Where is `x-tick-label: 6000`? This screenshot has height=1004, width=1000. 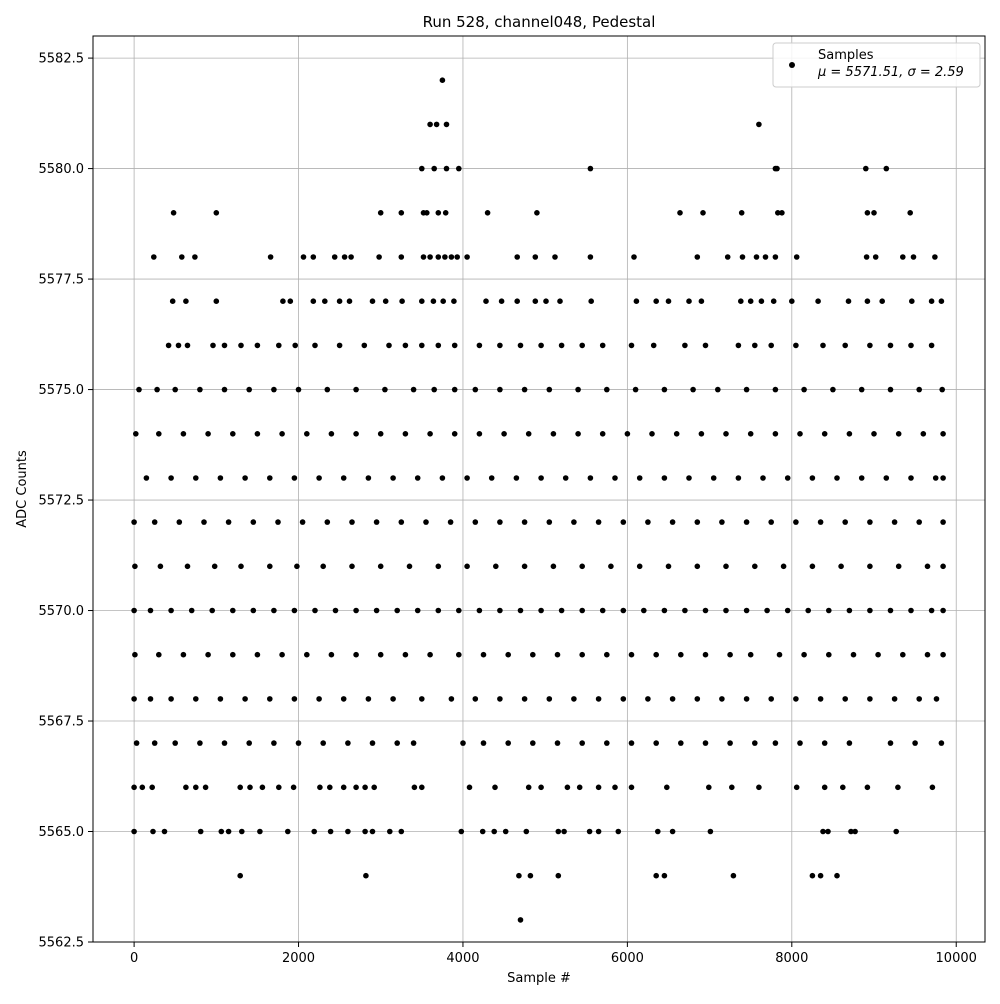
x-tick-label: 6000 is located at coordinates (627, 958).